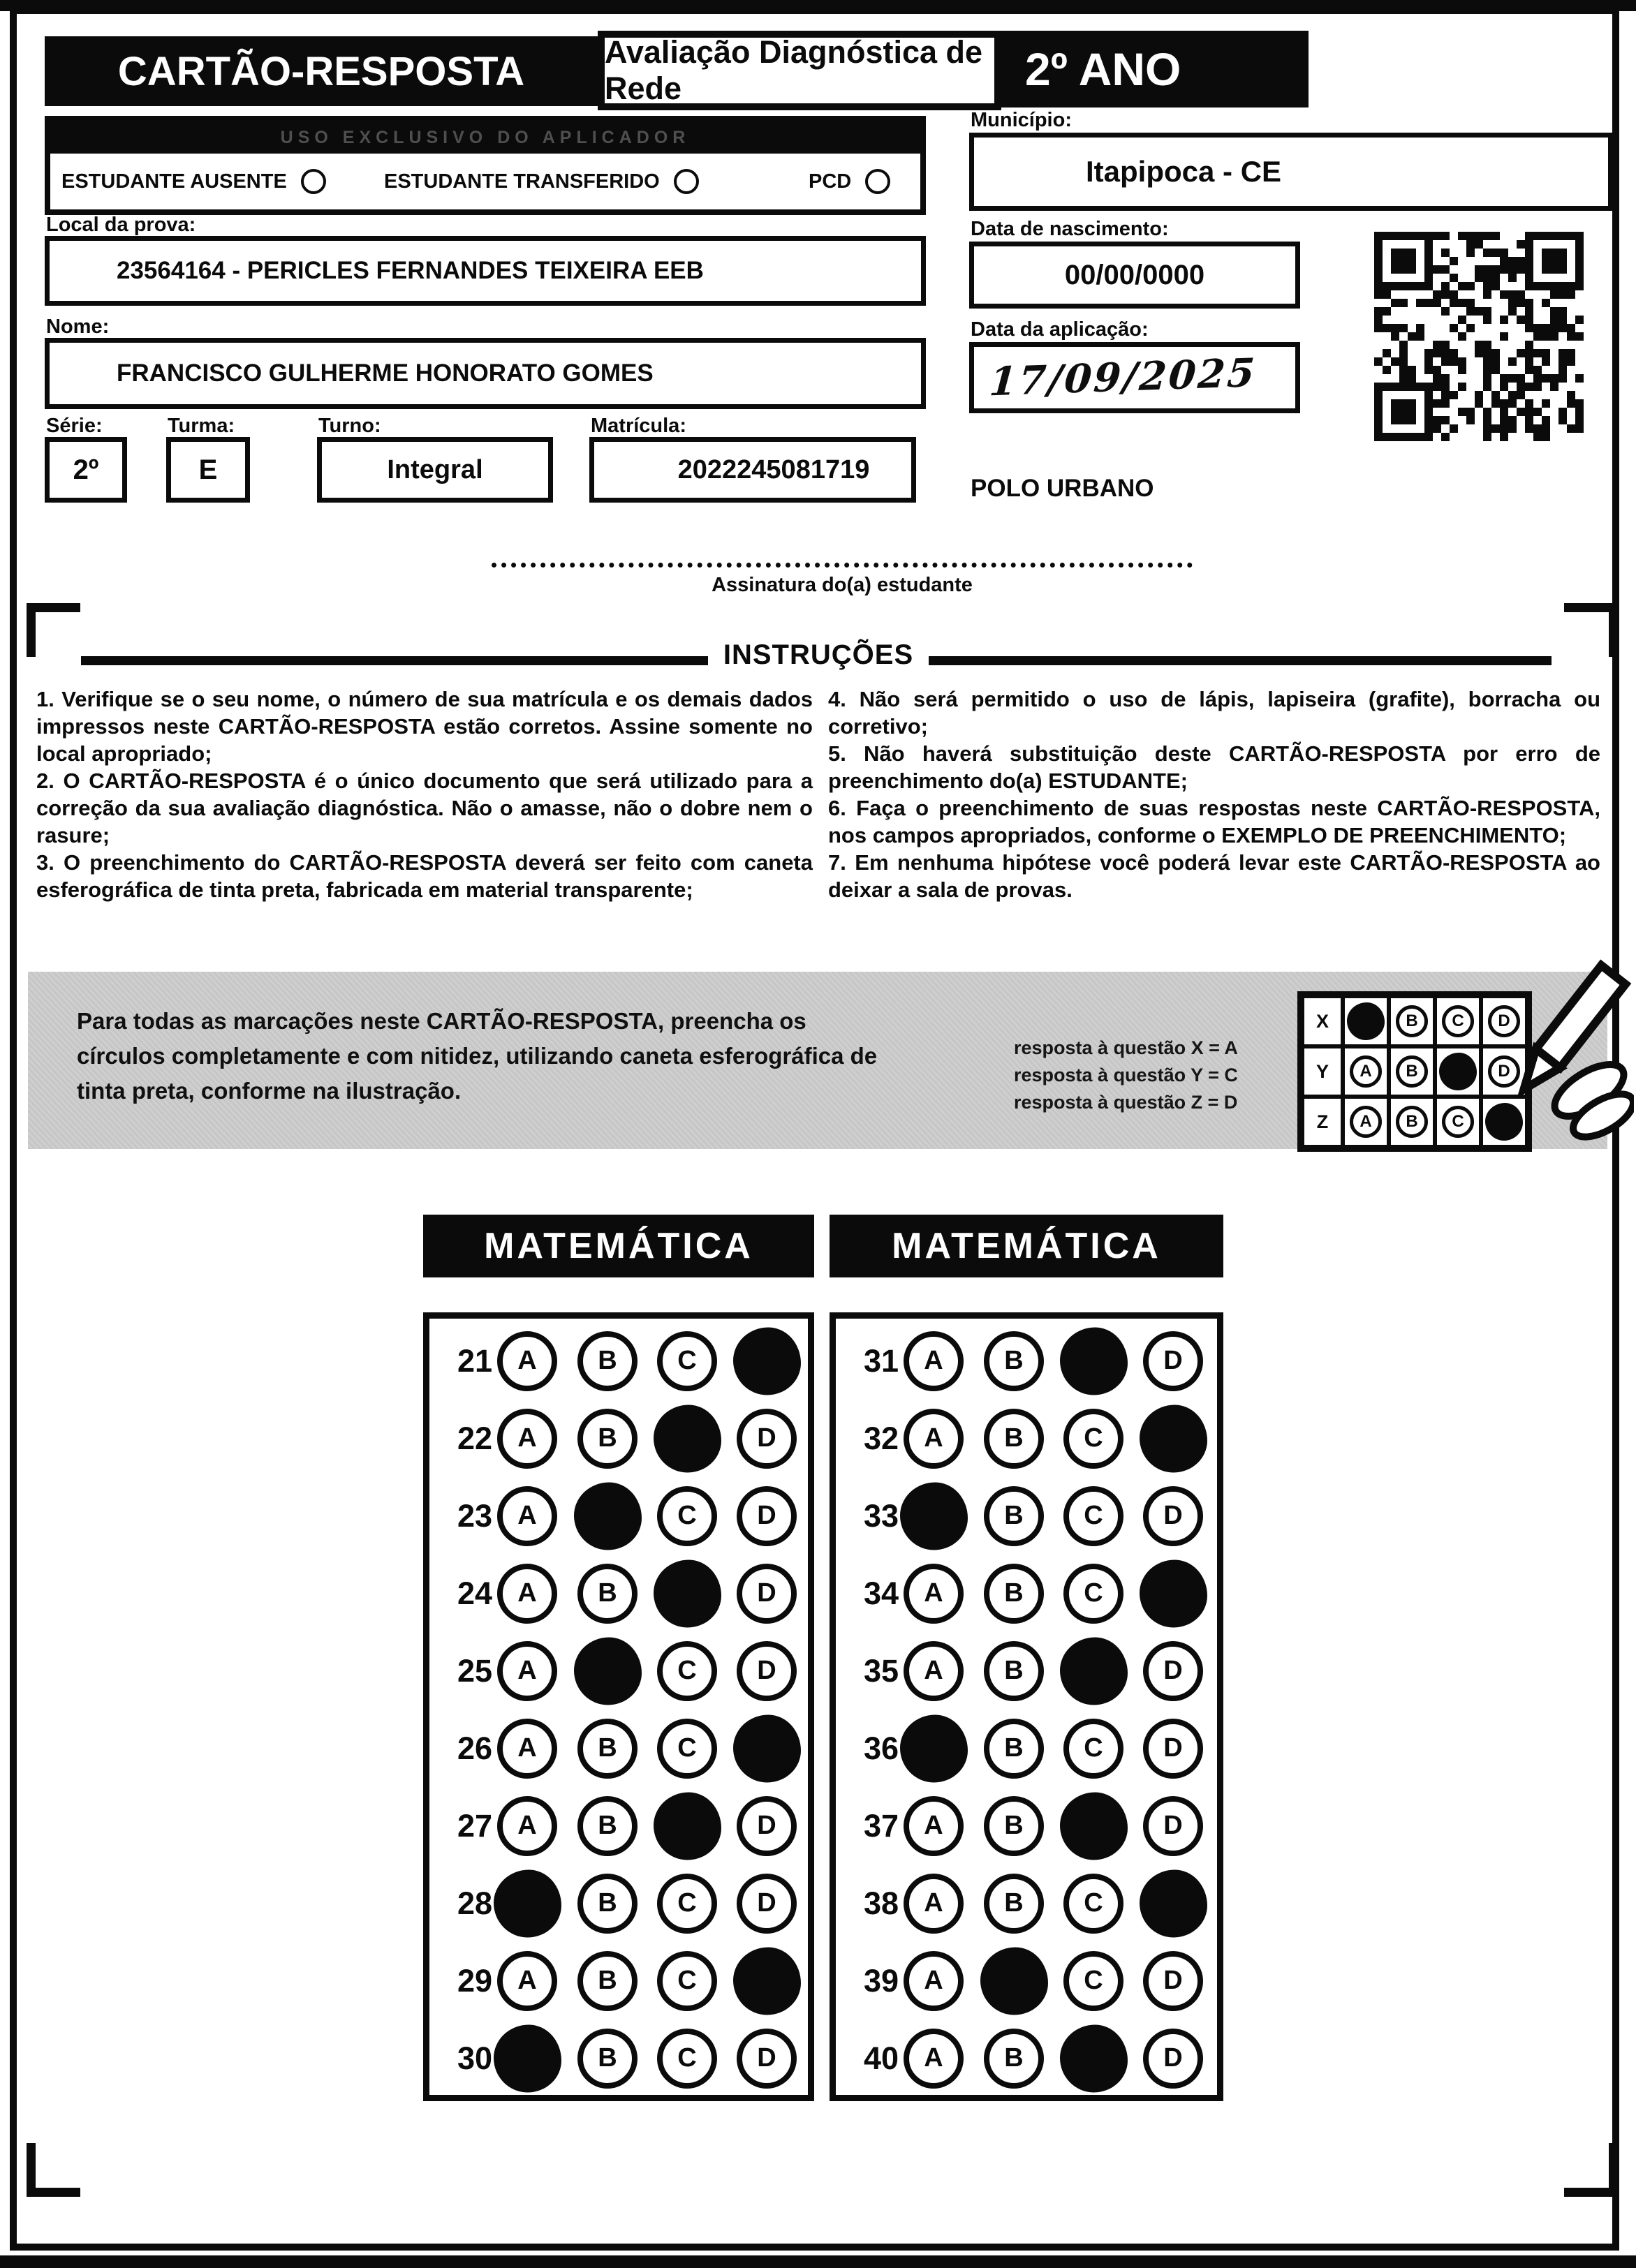 This screenshot has height=2268, width=1636. Describe the element at coordinates (86, 470) in the screenshot. I see `serie-box: 2º` at that location.